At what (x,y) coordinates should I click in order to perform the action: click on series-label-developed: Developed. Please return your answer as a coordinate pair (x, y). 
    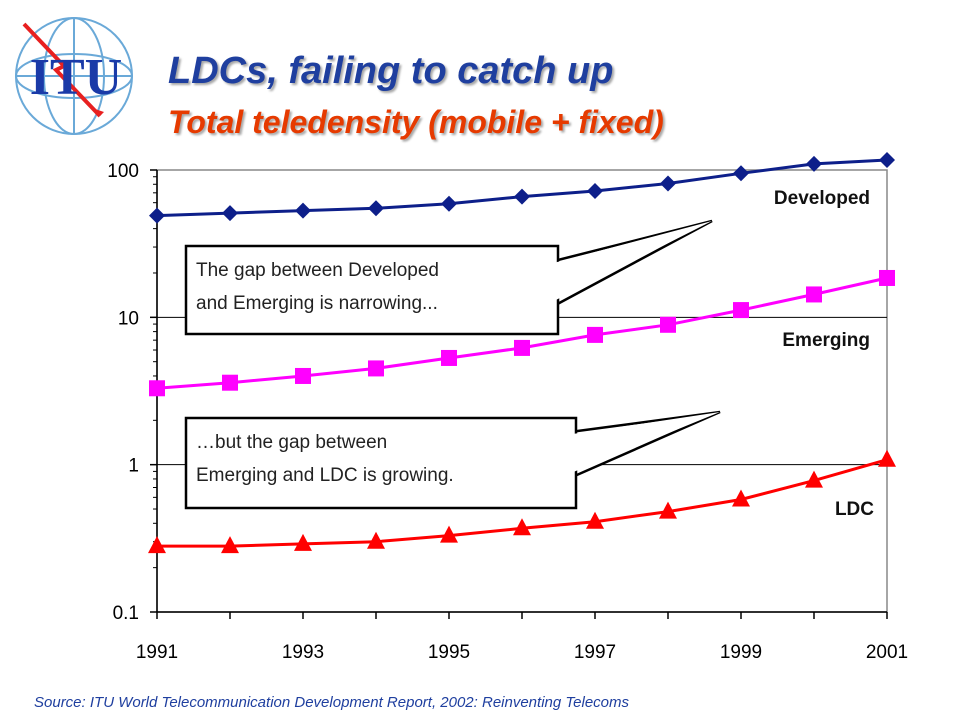
    Looking at the image, I should click on (822, 198).